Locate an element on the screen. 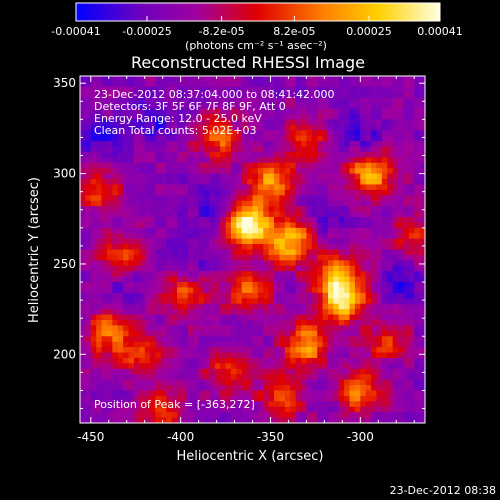 This screenshot has width=500, height=500. annotation-detectors: Detectors: 3F 5F 6F 7F 8F 9F, Att 0 is located at coordinates (190, 106).